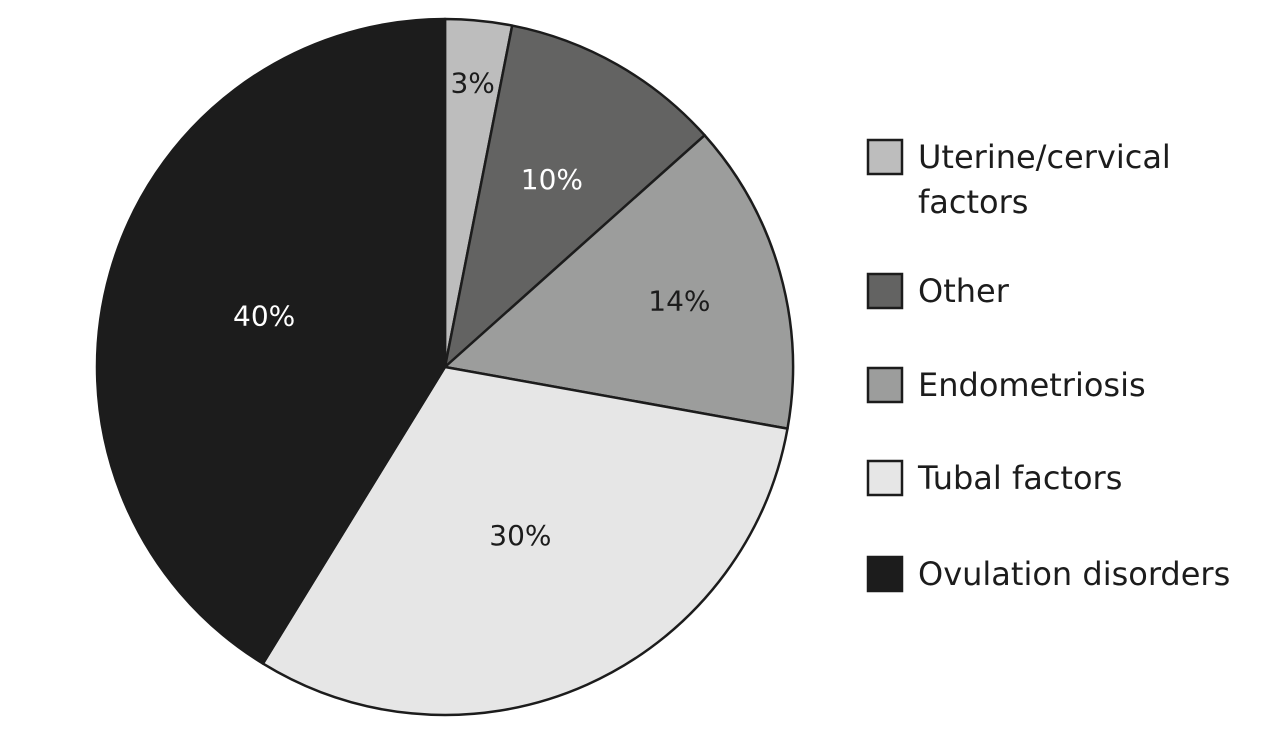 The image size is (1272, 742). What do you see at coordinates (1019, 478) in the screenshot?
I see `legend-label: Tubal factors` at bounding box center [1019, 478].